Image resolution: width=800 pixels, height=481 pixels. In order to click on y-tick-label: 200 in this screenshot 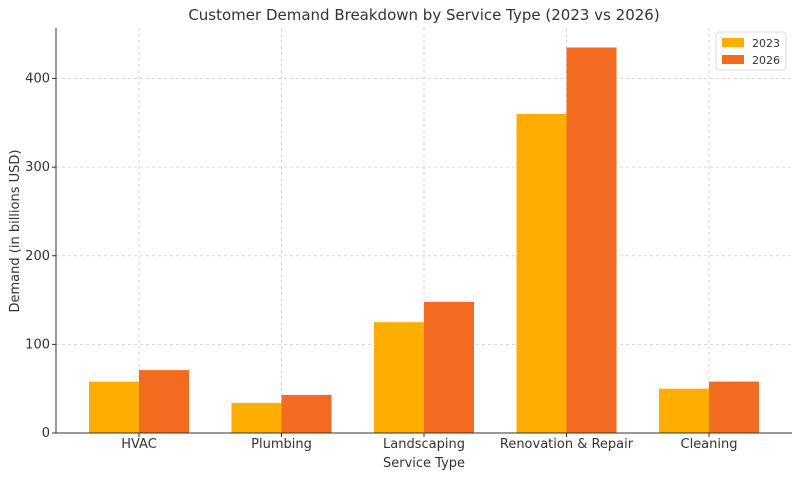, I will do `click(37, 256)`.